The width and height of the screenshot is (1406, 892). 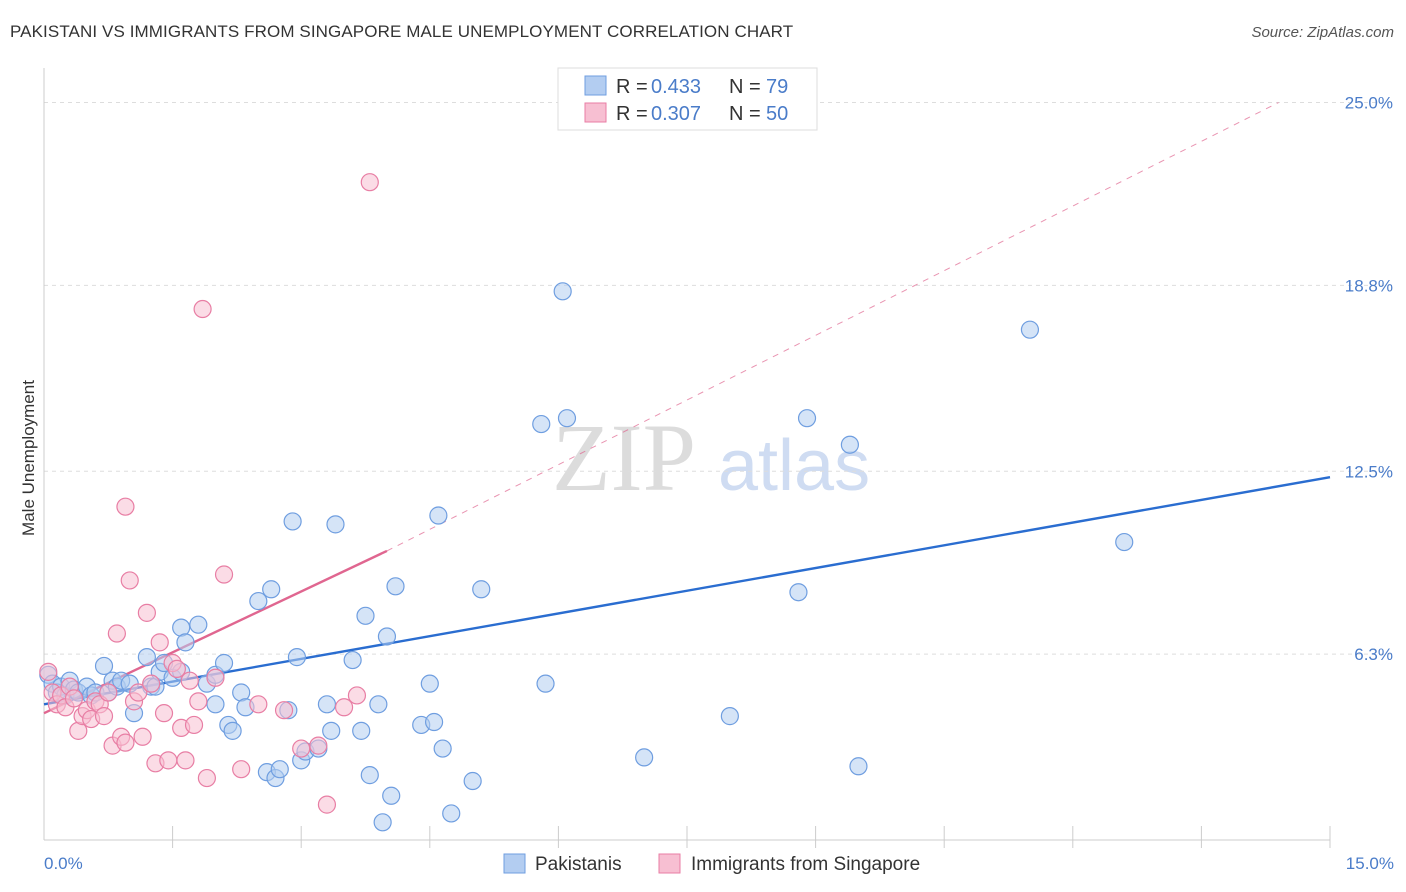 I want to click on legend-swatch-singapore, so click(x=595, y=112).